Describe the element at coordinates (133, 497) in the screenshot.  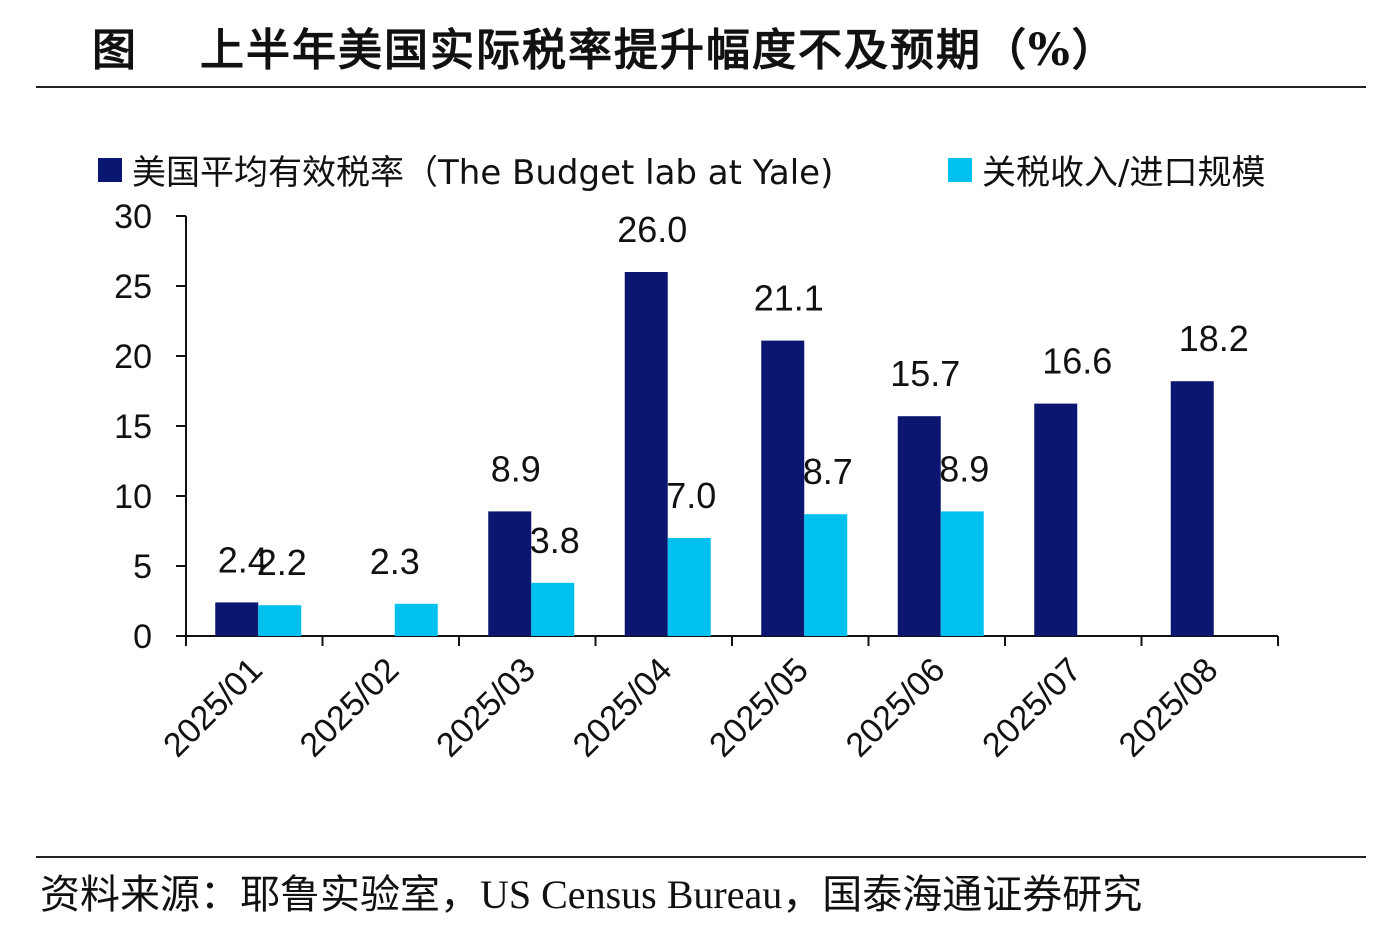
I see `y-tick-label: 10` at that location.